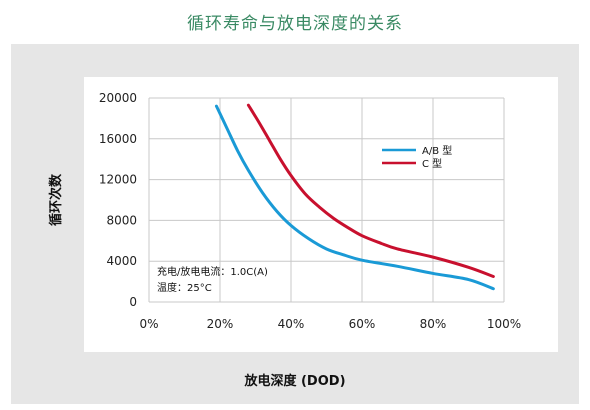 This screenshot has width=590, height=410. Describe the element at coordinates (184, 287) in the screenshot. I see `annotation-temperature: 温度：25°C` at that location.